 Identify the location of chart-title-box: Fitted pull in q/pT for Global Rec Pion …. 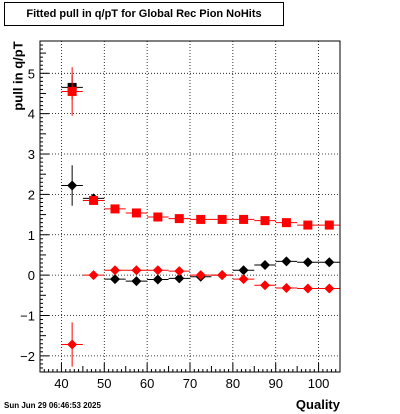
(144, 14).